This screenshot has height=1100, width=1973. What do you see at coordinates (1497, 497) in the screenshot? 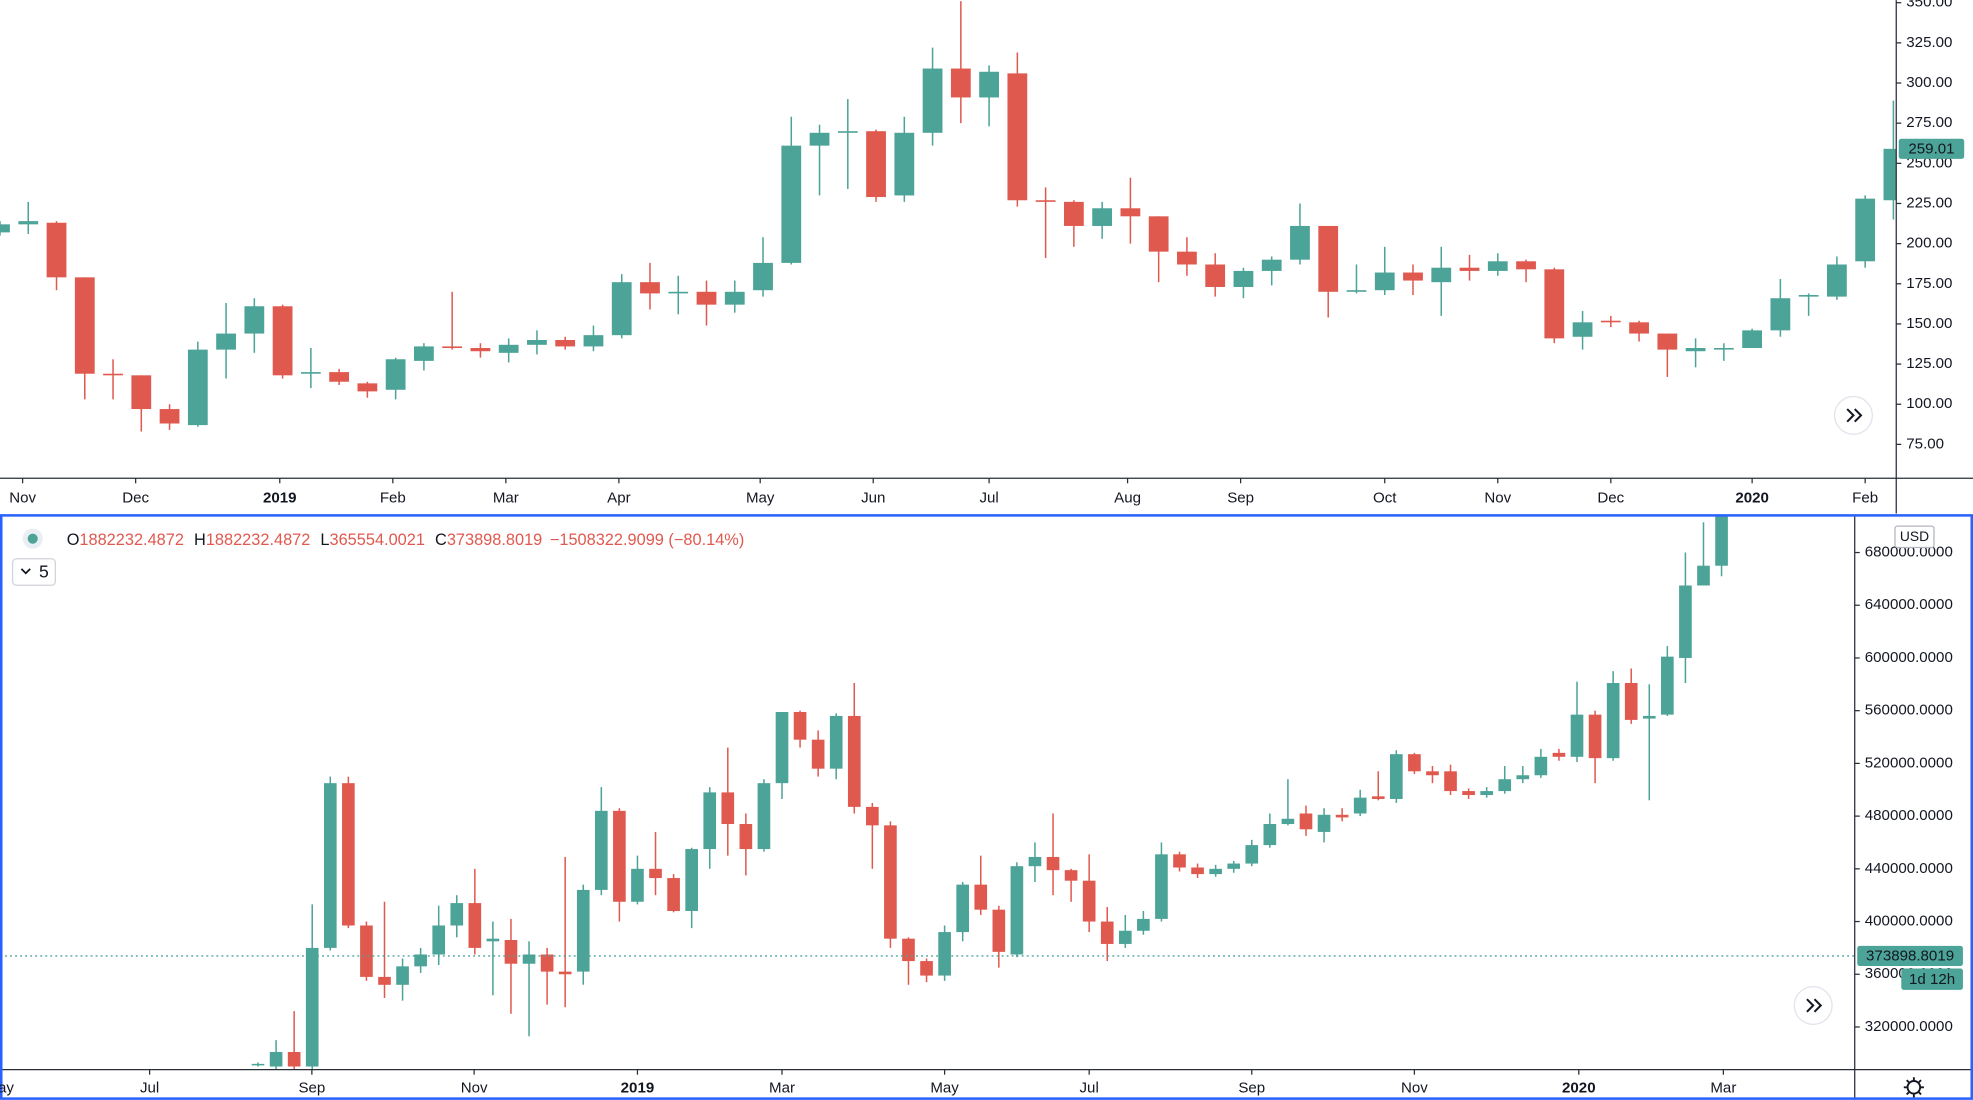
I see `x-tick-label: Nov` at bounding box center [1497, 497].